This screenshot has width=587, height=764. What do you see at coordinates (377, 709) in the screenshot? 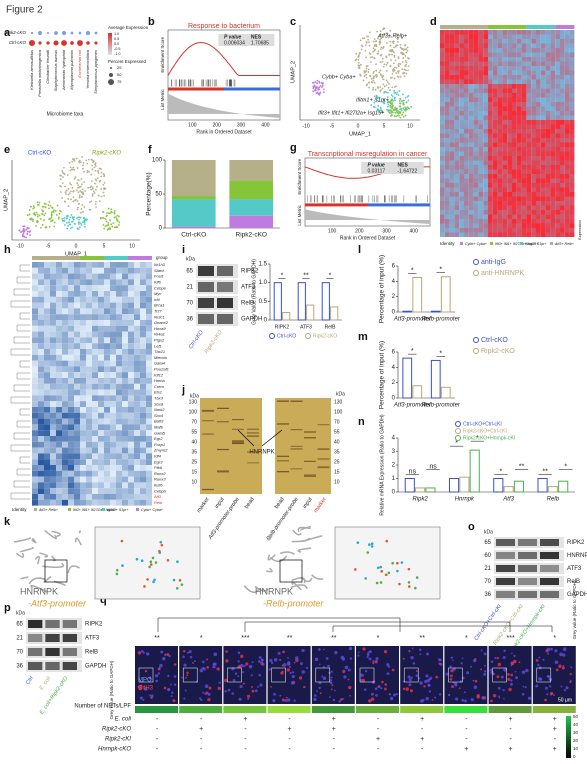
I see `nets-cell` at bounding box center [377, 709].